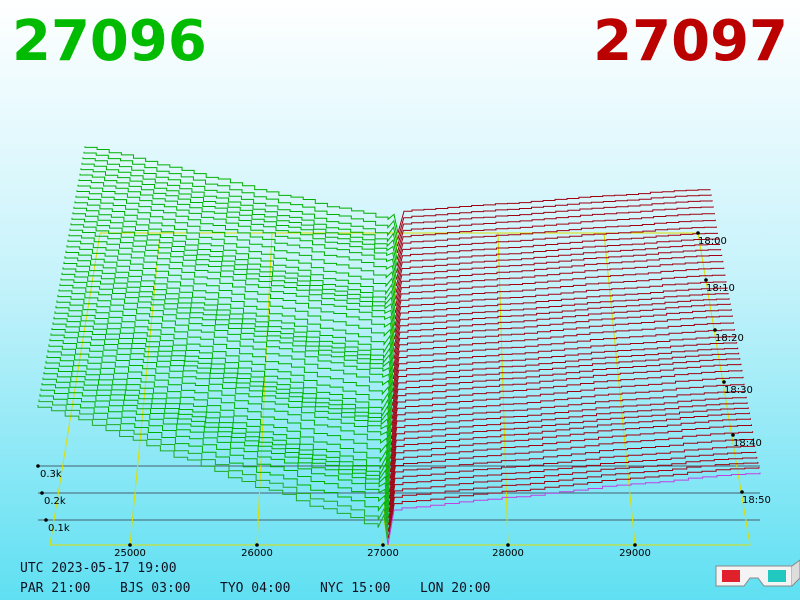 The width and height of the screenshot is (800, 600). Describe the element at coordinates (795, 573) in the screenshot. I see `glasses-arm` at that location.